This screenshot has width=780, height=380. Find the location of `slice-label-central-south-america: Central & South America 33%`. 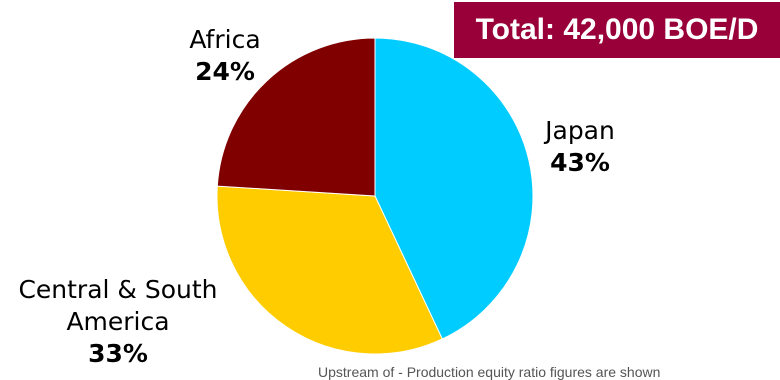

slice-label-central-south-america: Central & South America 33% is located at coordinates (118, 322).